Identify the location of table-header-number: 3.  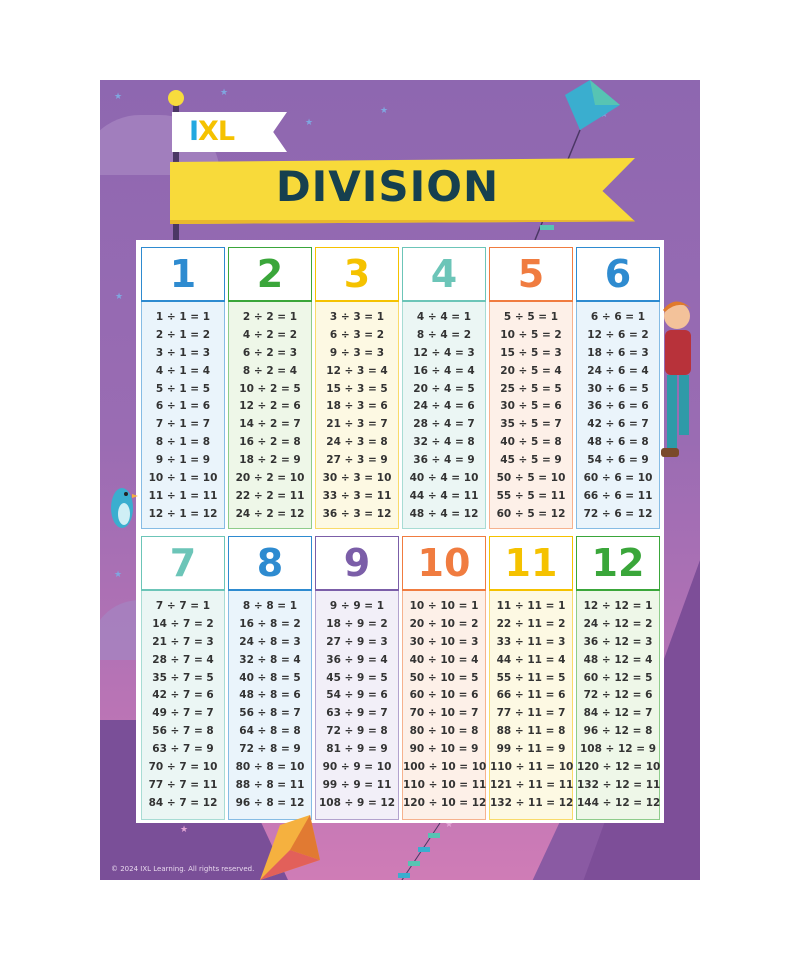
(357, 274).